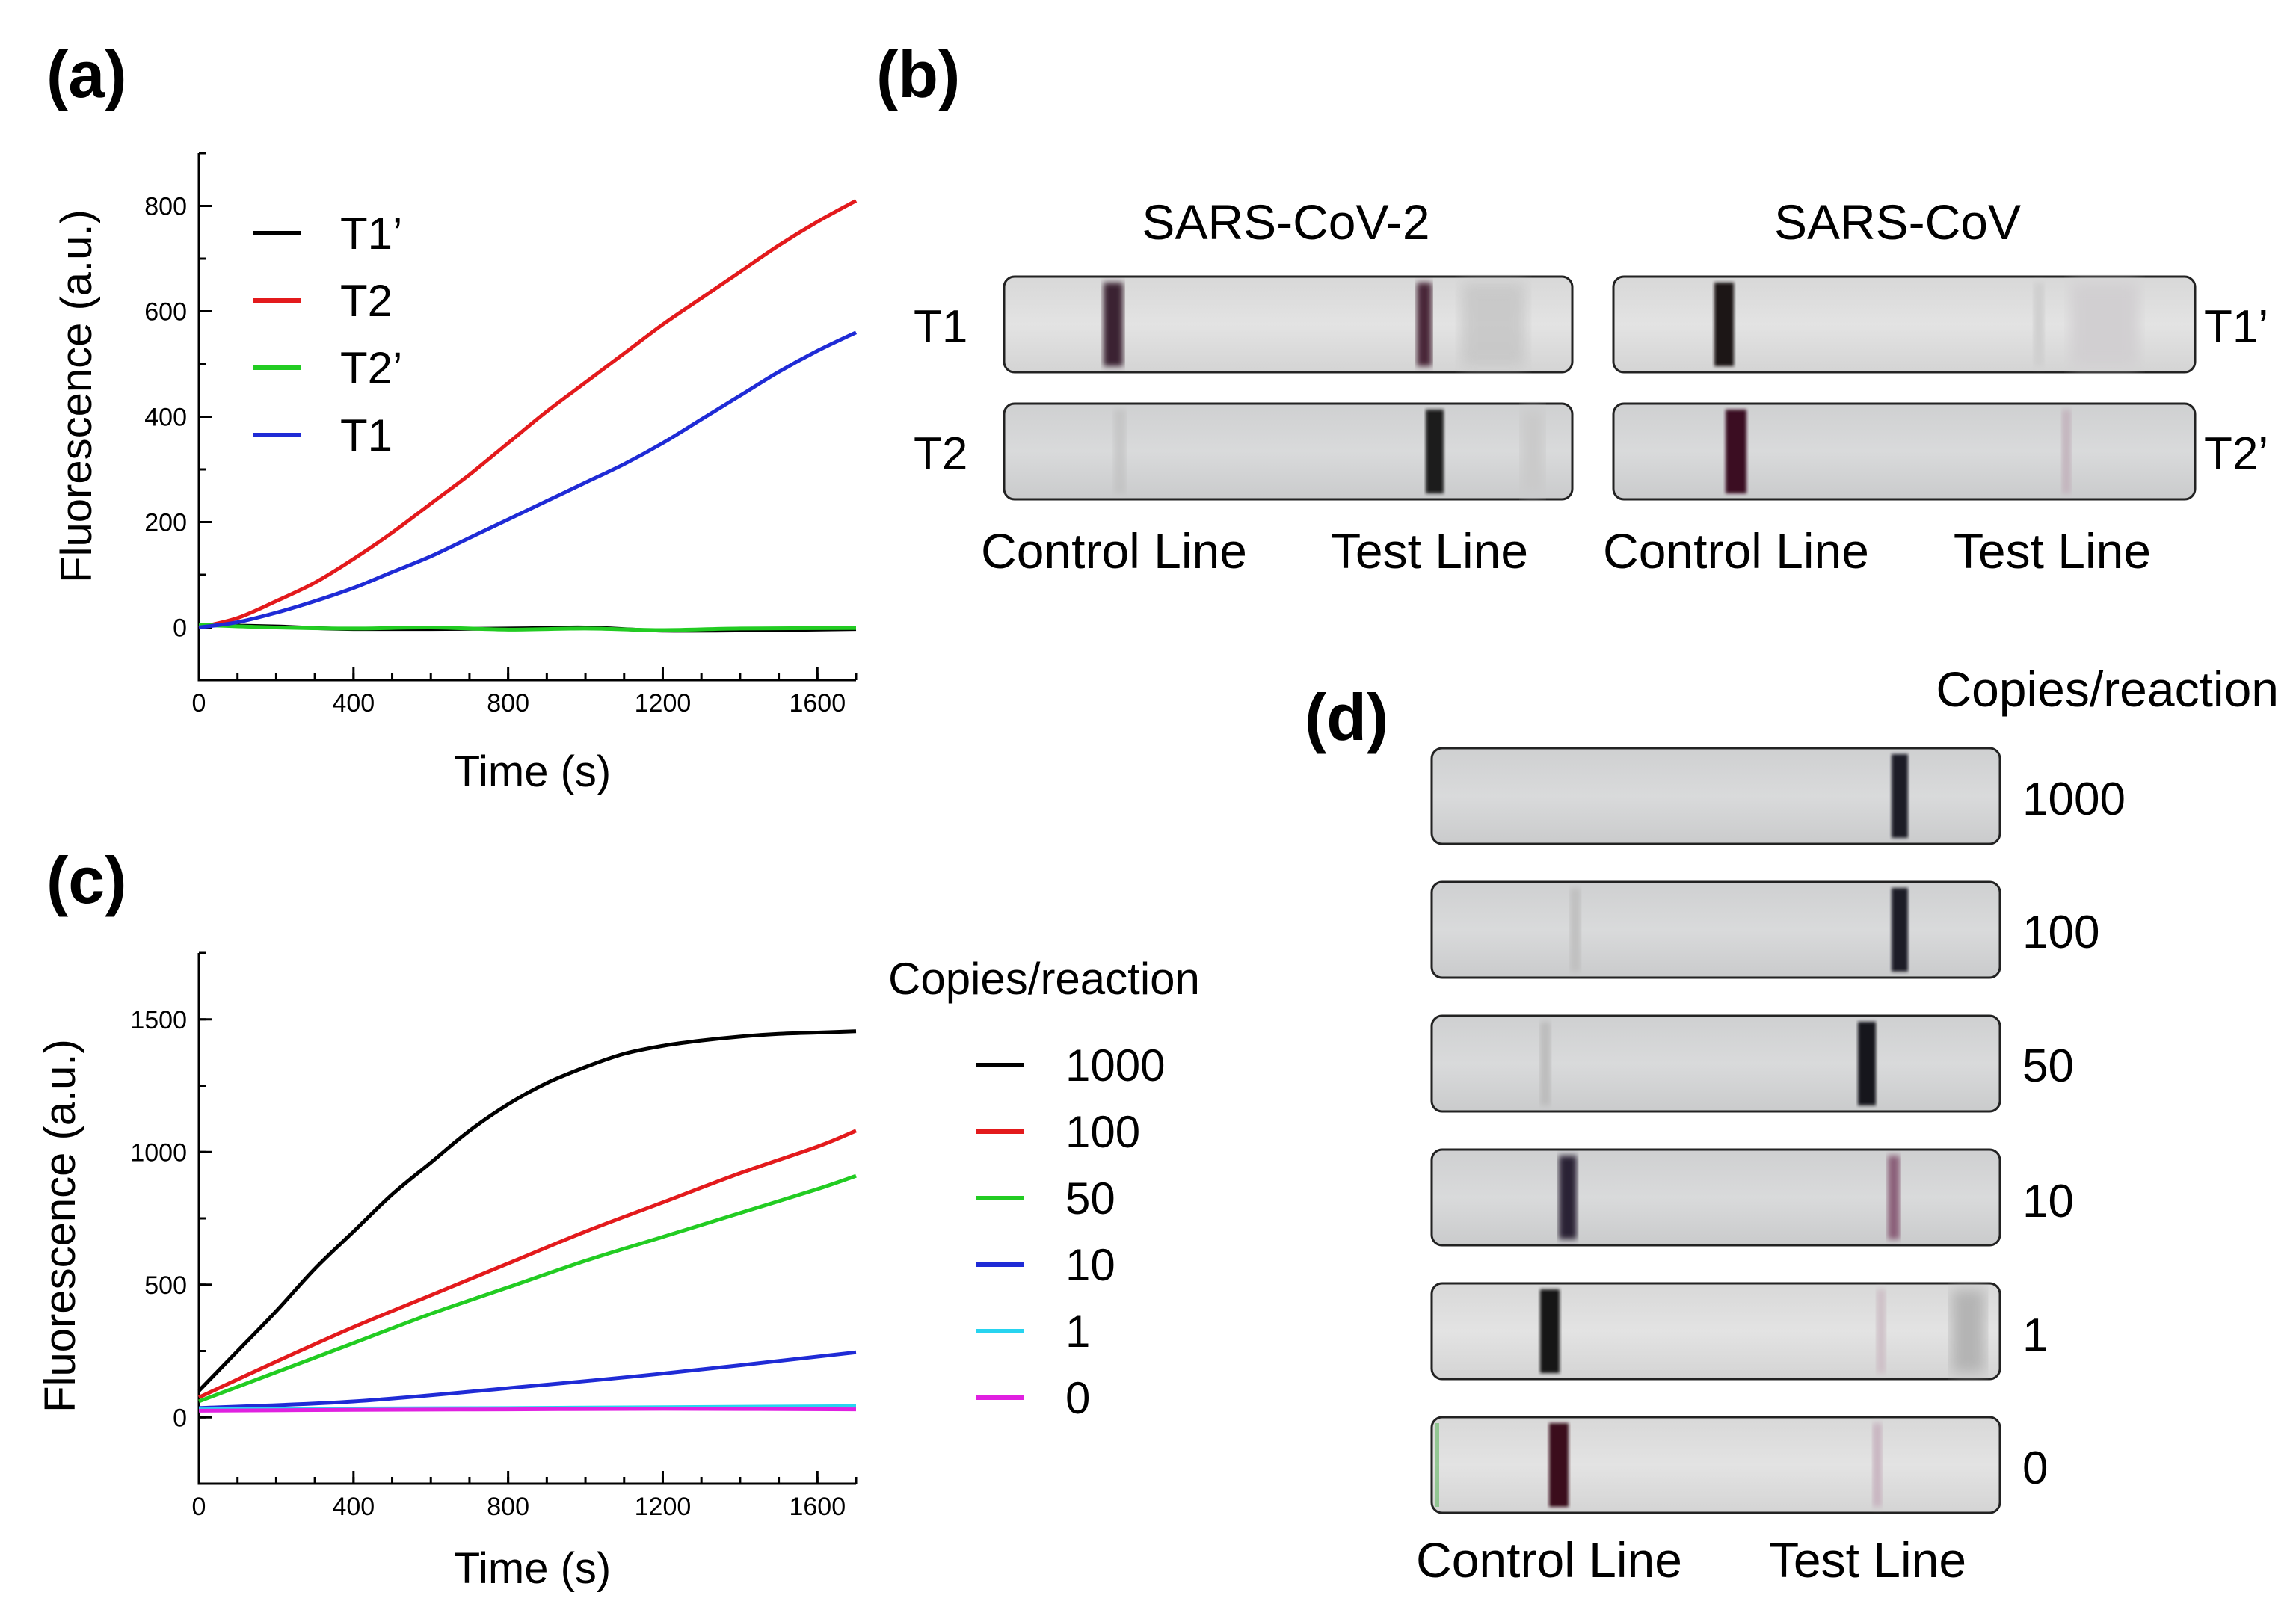 The height and width of the screenshot is (1607, 2296). Describe the element at coordinates (1102, 1132) in the screenshot. I see `chart-c-legend-label-1: 100` at that location.